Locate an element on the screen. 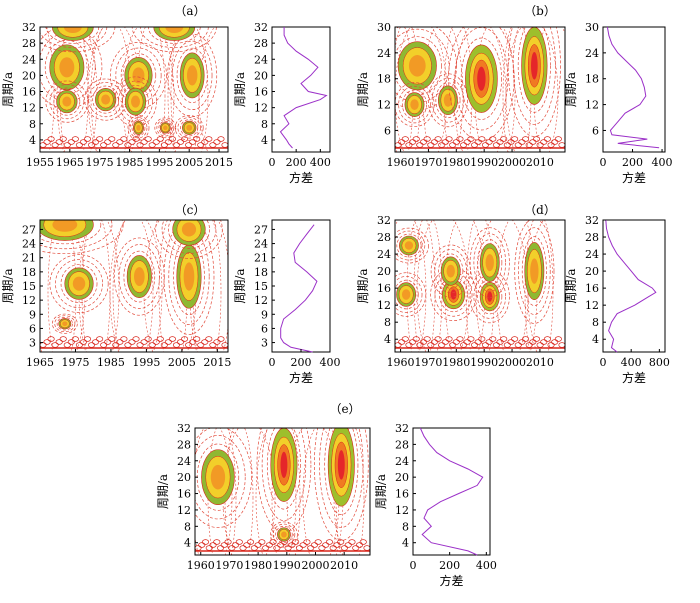 Image resolution: width=700 pixels, height=603 pixels. variance-y-axis-label: 周期/a is located at coordinates (571, 285).